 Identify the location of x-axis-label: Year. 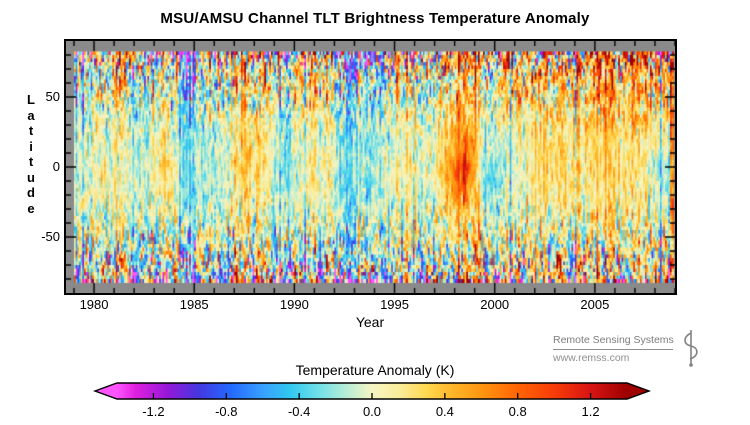
(370, 322).